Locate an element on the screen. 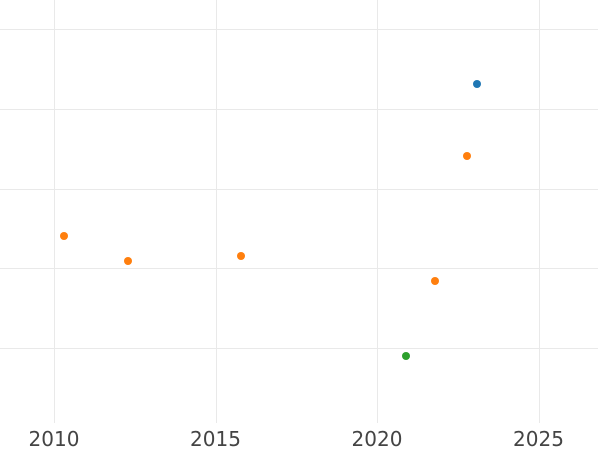  blue-series-point is located at coordinates (477, 83).